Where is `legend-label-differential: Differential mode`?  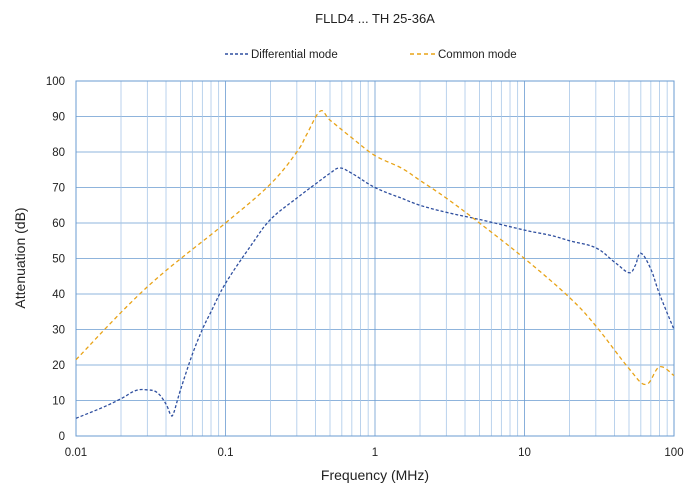
legend-label-differential: Differential mode is located at coordinates (294, 55).